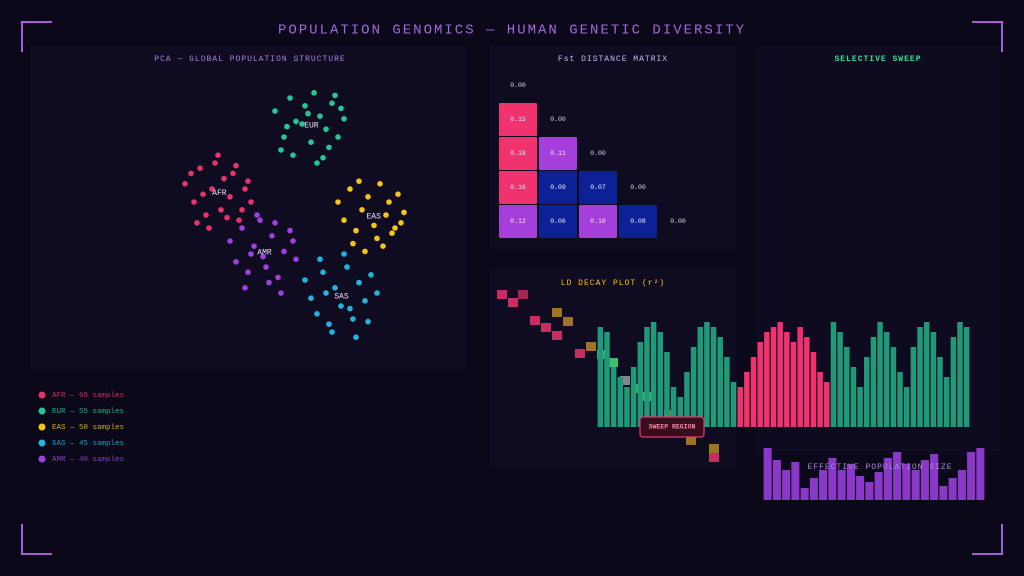 Image resolution: width=1024 pixels, height=576 pixels. I want to click on sweep-title: SELECTIVE SWEEP, so click(877, 59).